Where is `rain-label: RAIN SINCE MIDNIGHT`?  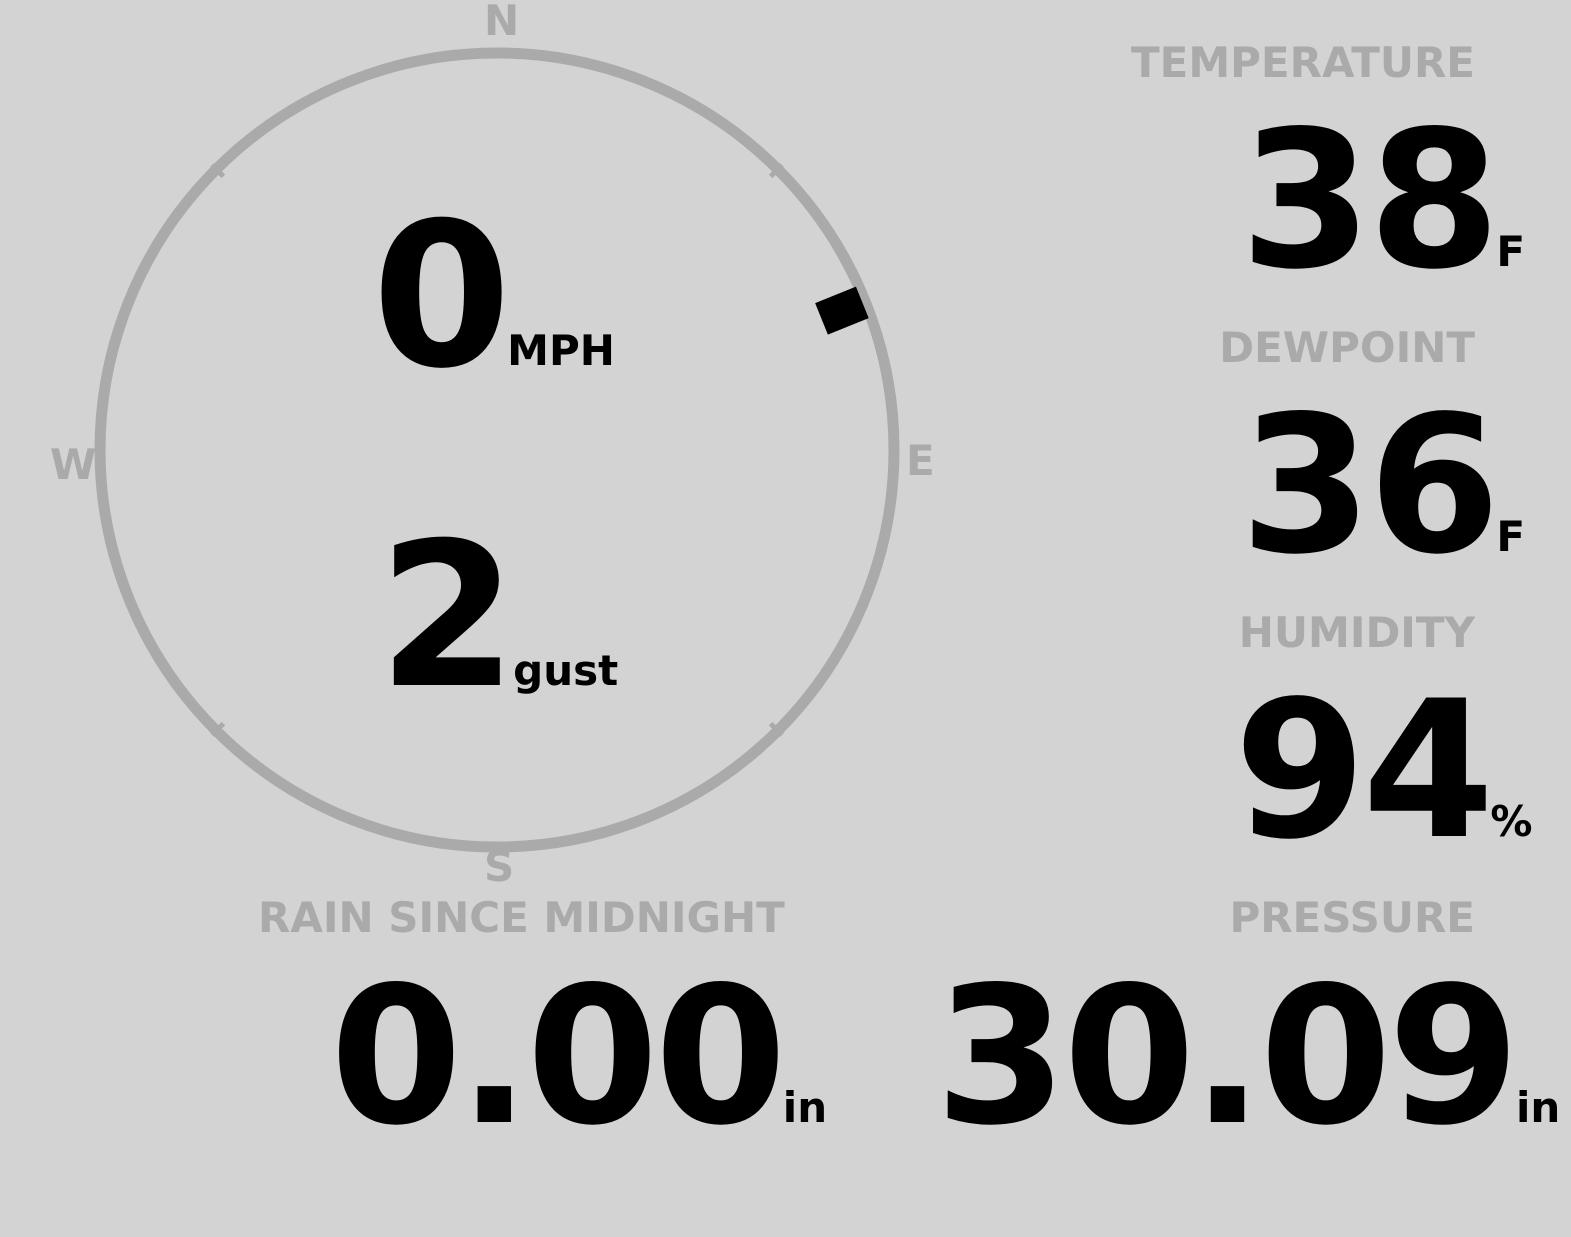
rain-label: RAIN SINCE MIDNIGHT is located at coordinates (521, 917).